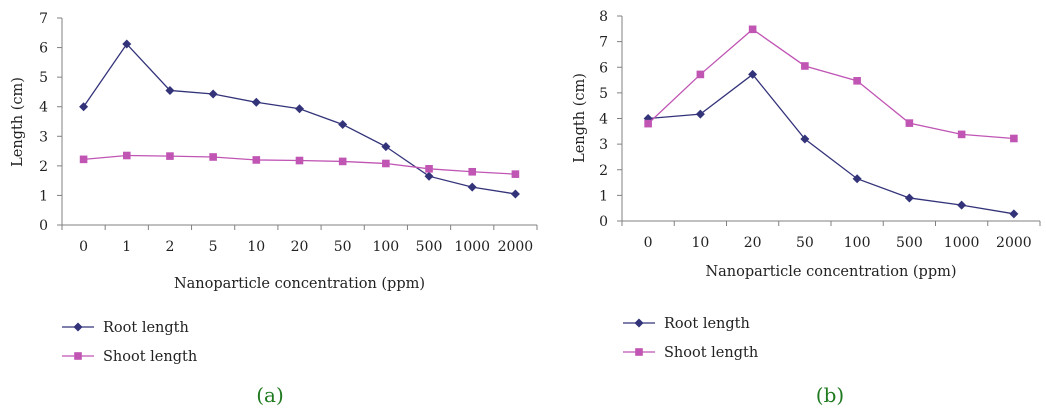 The image size is (1046, 412). Describe the element at coordinates (43, 19) in the screenshot. I see `y-tick-label-a: 7` at that location.